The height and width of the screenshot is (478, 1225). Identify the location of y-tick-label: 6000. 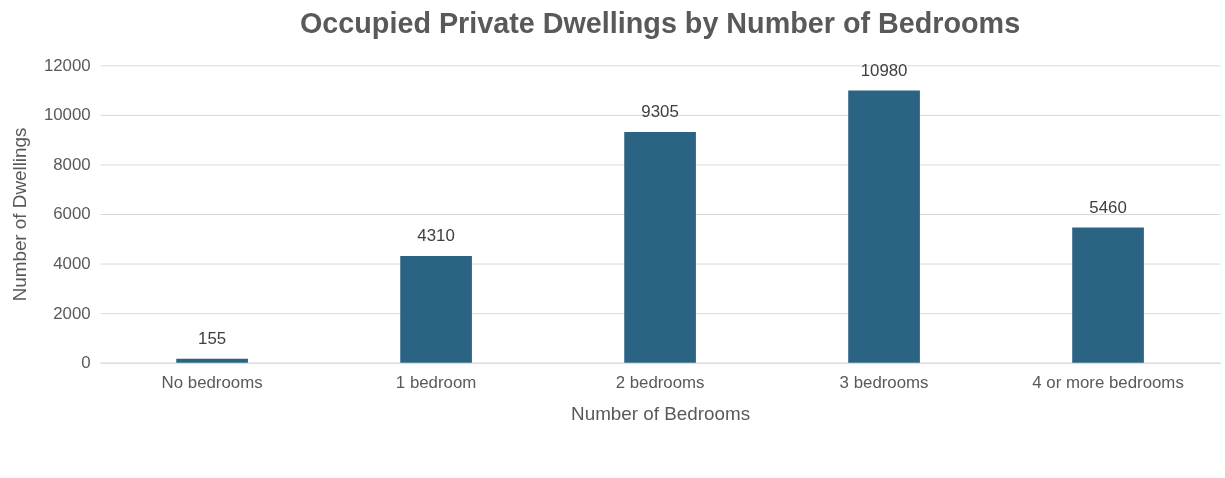
(72, 214).